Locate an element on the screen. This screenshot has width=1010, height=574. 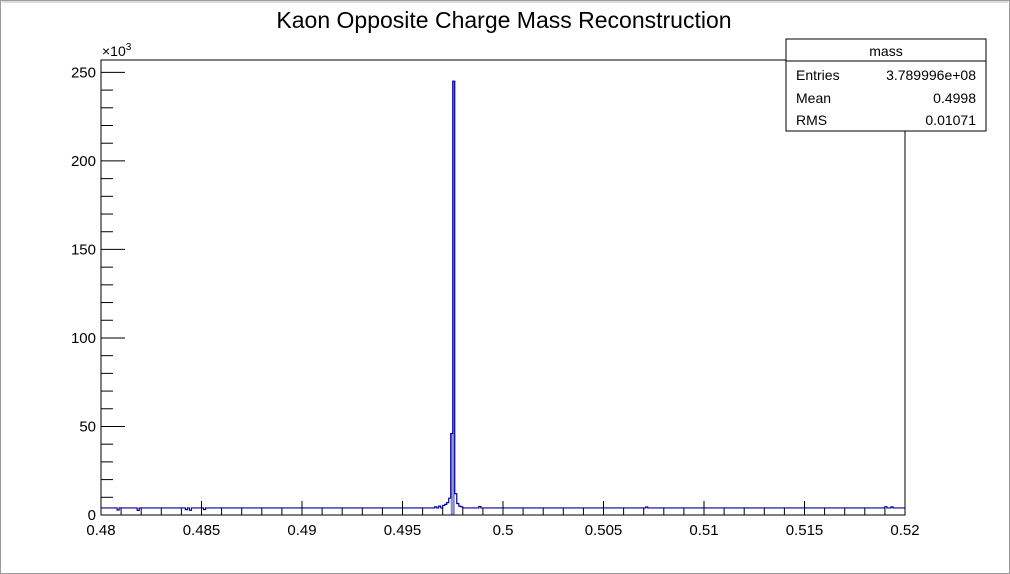
stats-mean-label: Mean is located at coordinates (813, 98).